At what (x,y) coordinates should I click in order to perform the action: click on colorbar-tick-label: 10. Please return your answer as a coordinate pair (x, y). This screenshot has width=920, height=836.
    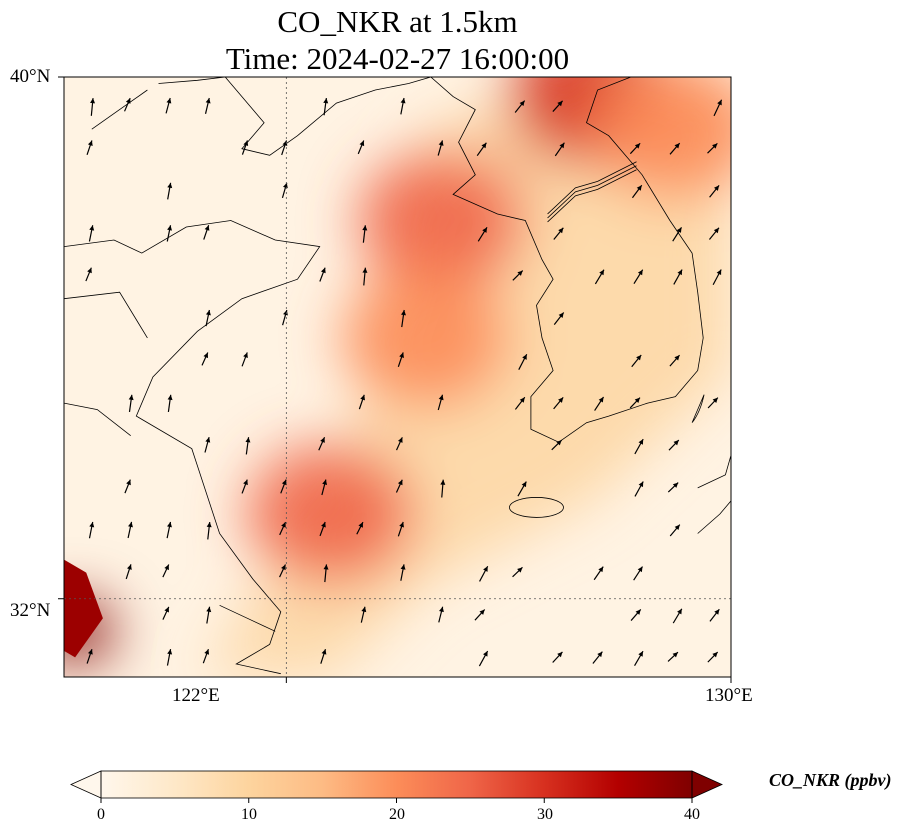
    Looking at the image, I should click on (249, 814).